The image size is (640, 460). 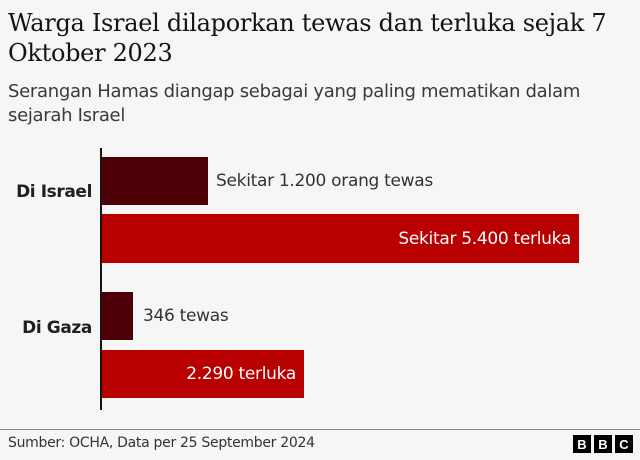 What do you see at coordinates (57, 328) in the screenshot?
I see `category-label-gaza: Di Gaza` at bounding box center [57, 328].